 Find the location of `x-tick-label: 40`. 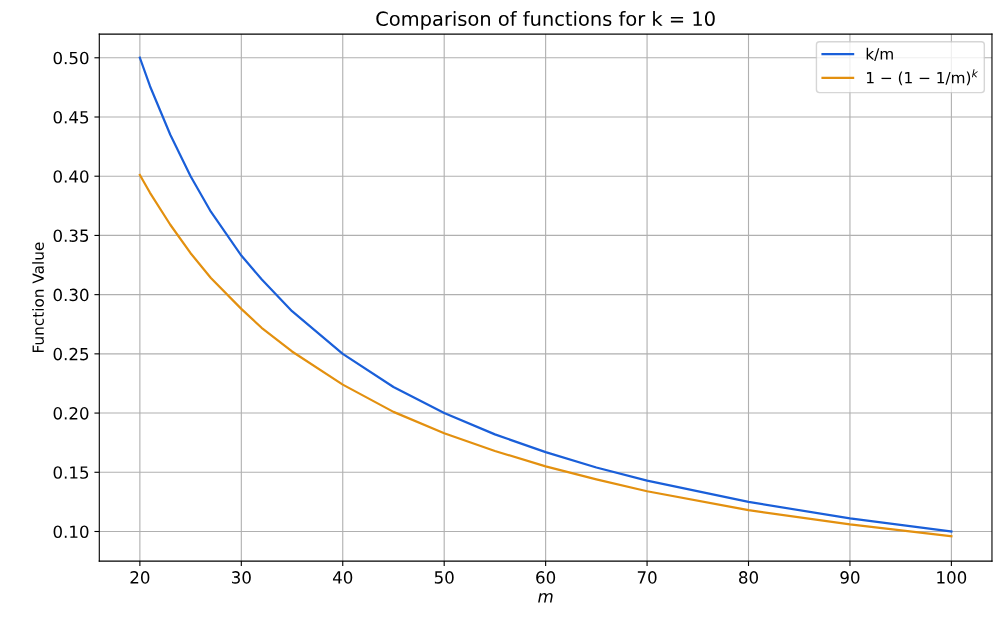

x-tick-label: 40 is located at coordinates (342, 577).